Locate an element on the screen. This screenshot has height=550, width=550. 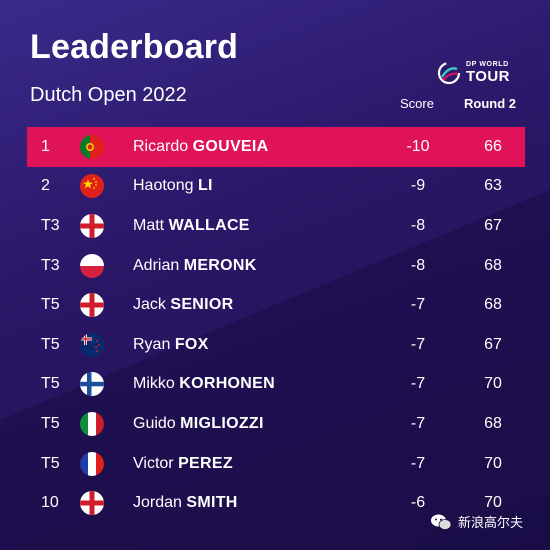
total-score: -6 is located at coordinates (418, 503).